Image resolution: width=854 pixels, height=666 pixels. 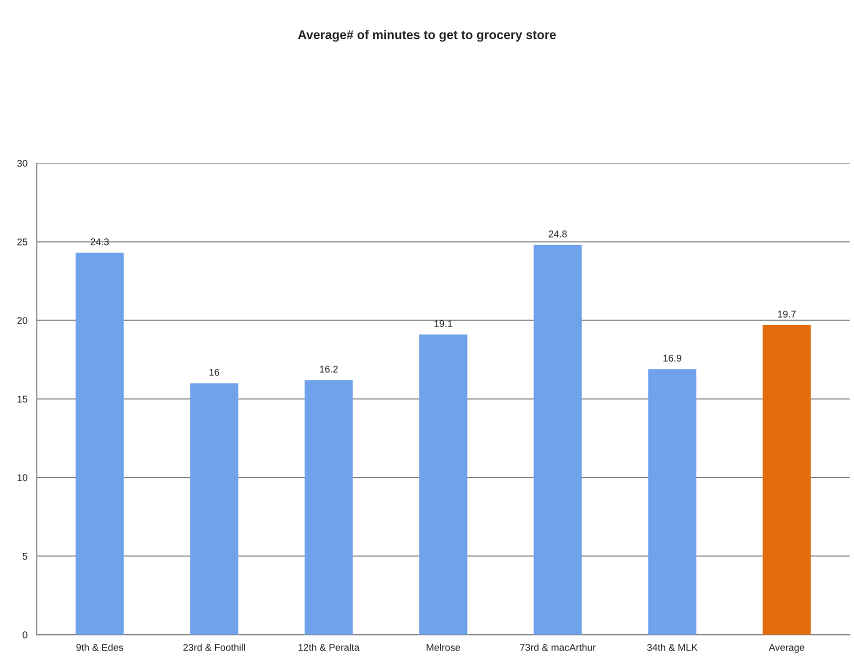 What do you see at coordinates (786, 648) in the screenshot?
I see `x-tick-label: Average` at bounding box center [786, 648].